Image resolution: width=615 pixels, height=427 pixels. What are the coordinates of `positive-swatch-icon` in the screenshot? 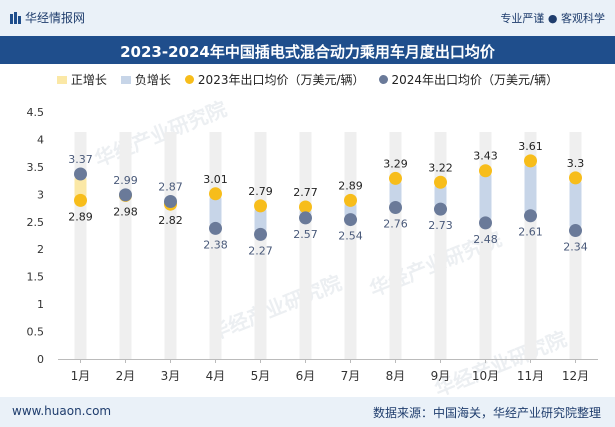 It's located at (61, 79).